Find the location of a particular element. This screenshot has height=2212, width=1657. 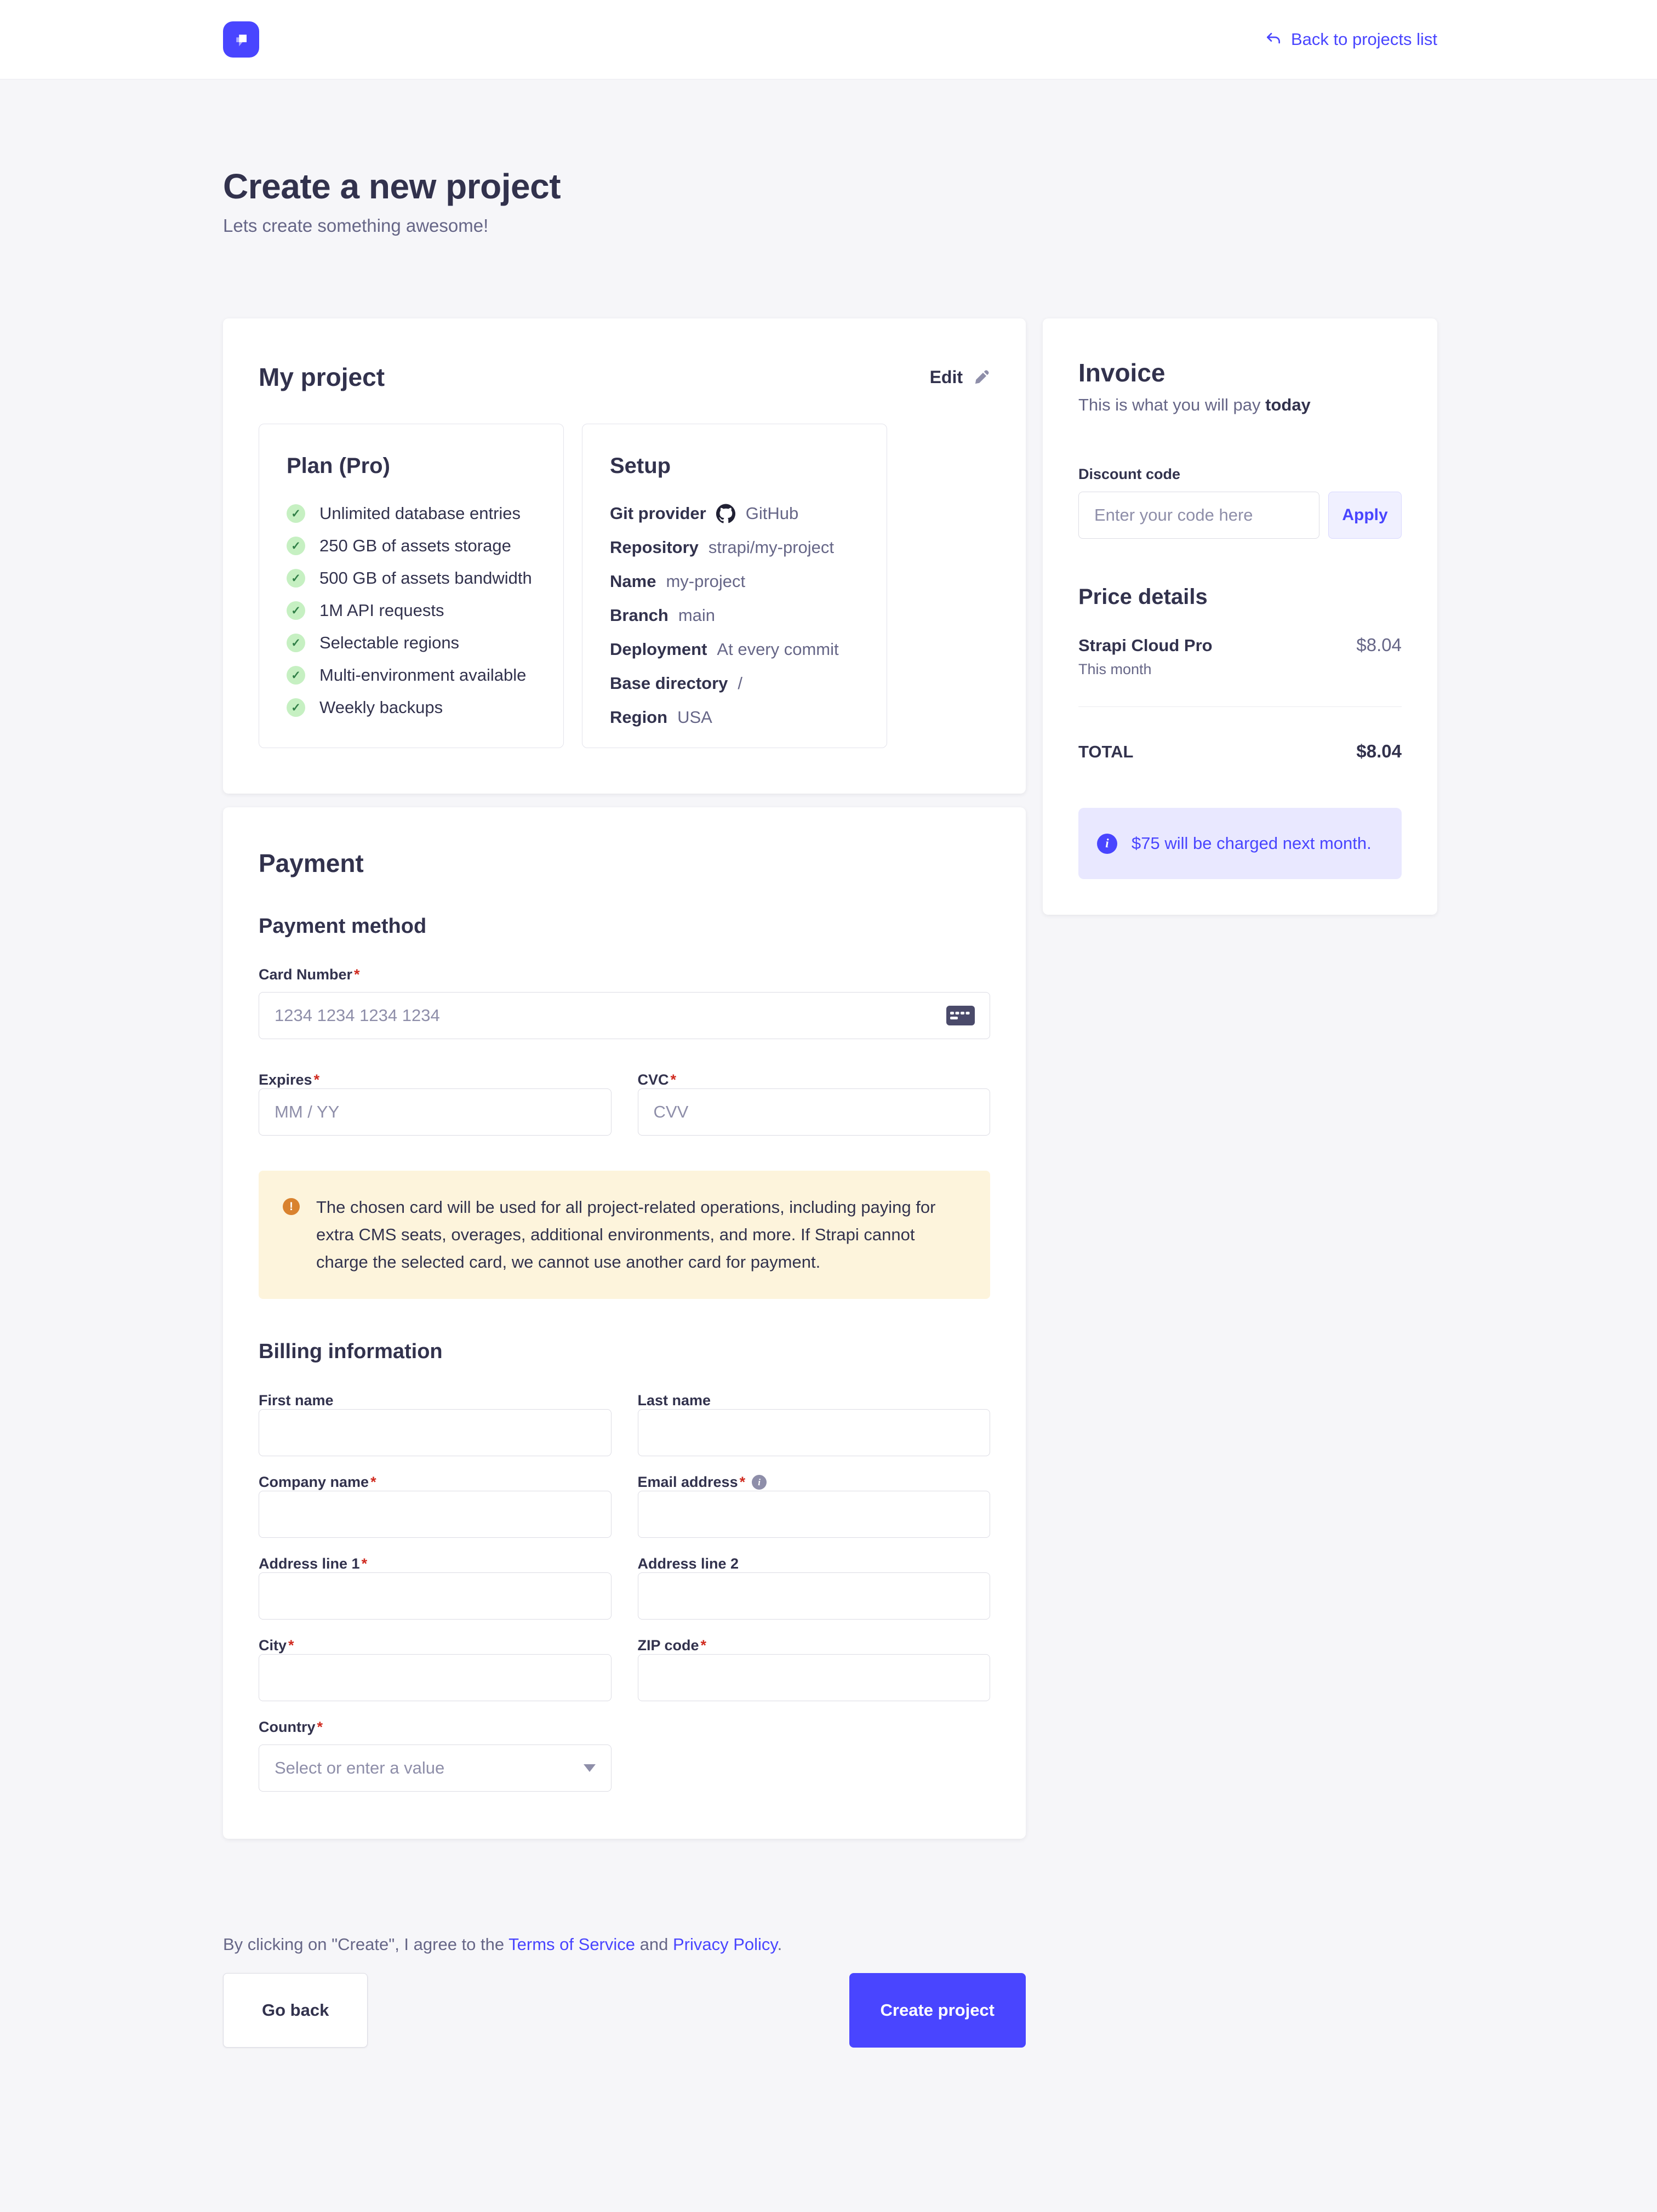

plan-feature: ✓ 500 GB of assets bandwidth is located at coordinates (411, 578).